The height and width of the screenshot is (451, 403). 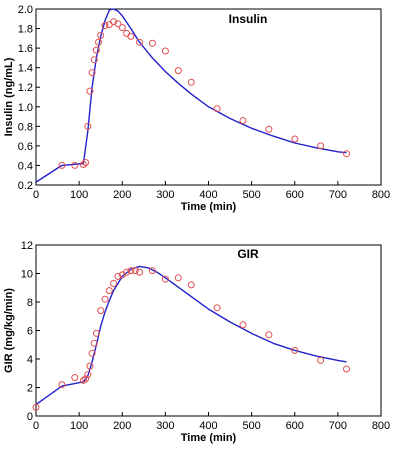 I want to click on chart1-x-tick-label: 800, so click(x=381, y=195).